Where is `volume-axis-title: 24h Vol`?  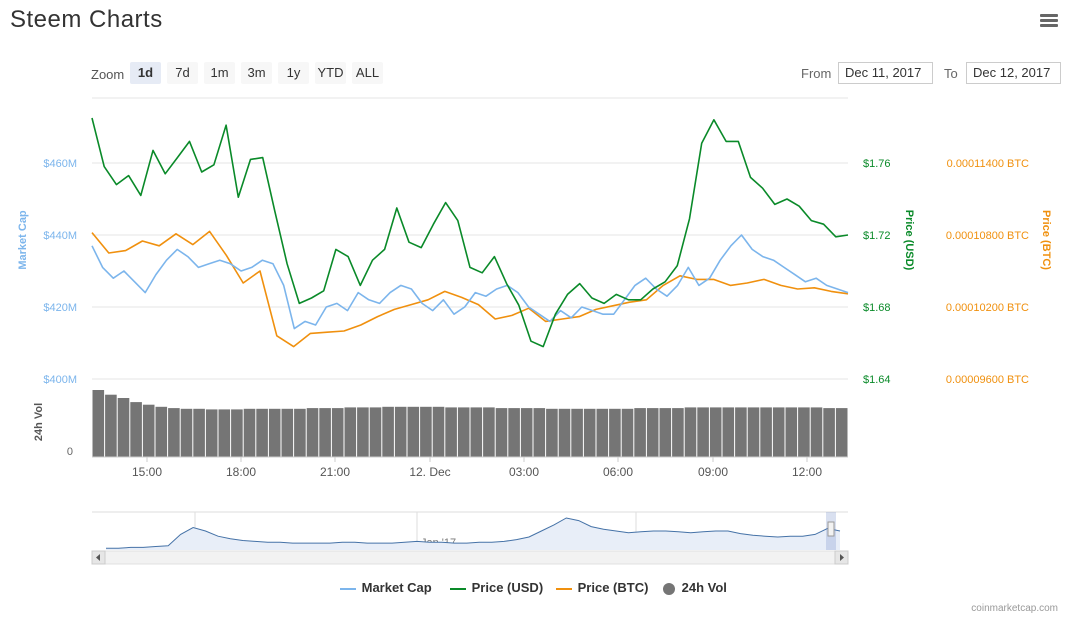
volume-axis-title: 24h Vol is located at coordinates (39, 422).